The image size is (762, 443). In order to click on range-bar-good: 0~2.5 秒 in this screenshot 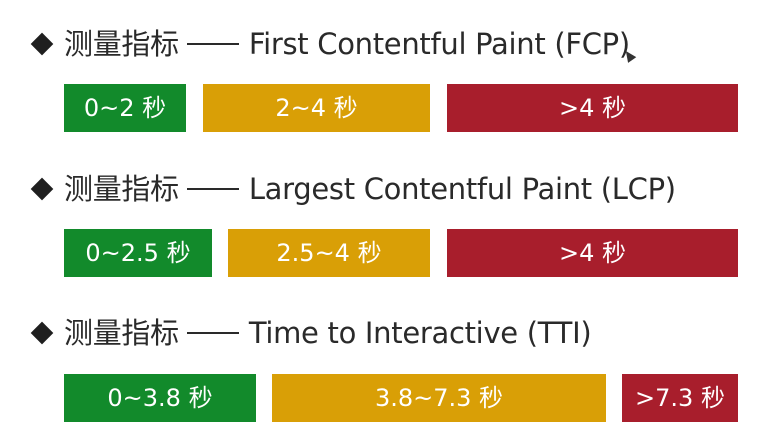, I will do `click(138, 253)`.